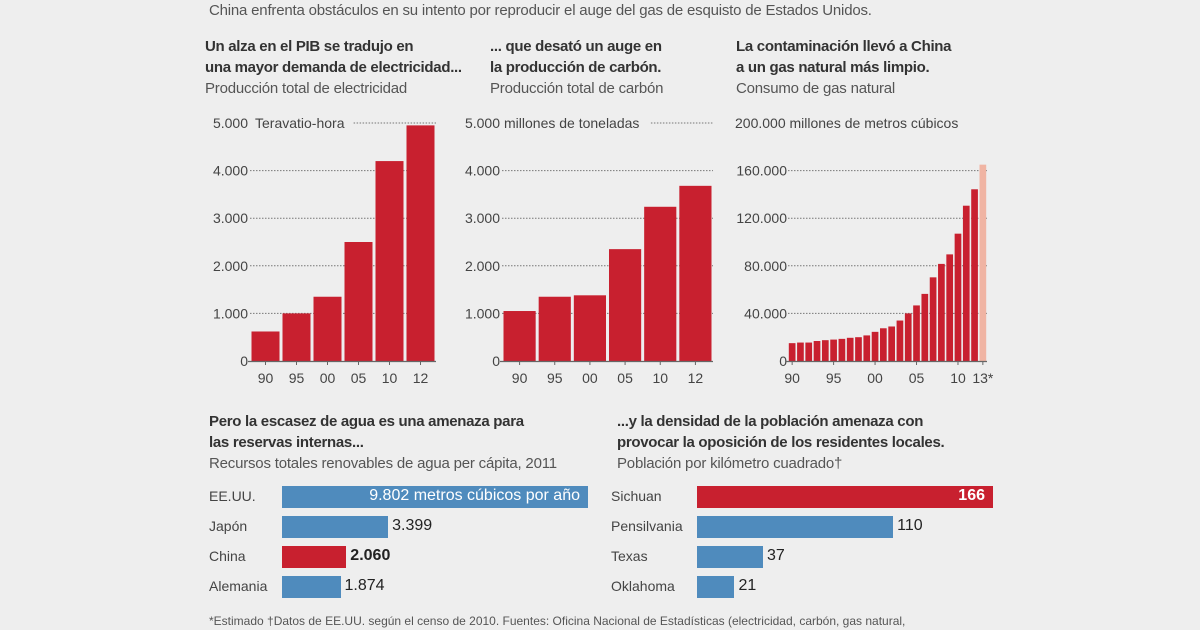 This screenshot has height=630, width=1200. Describe the element at coordinates (577, 88) in the screenshot. I see `panel-subtitle: Producción total de carbón` at that location.